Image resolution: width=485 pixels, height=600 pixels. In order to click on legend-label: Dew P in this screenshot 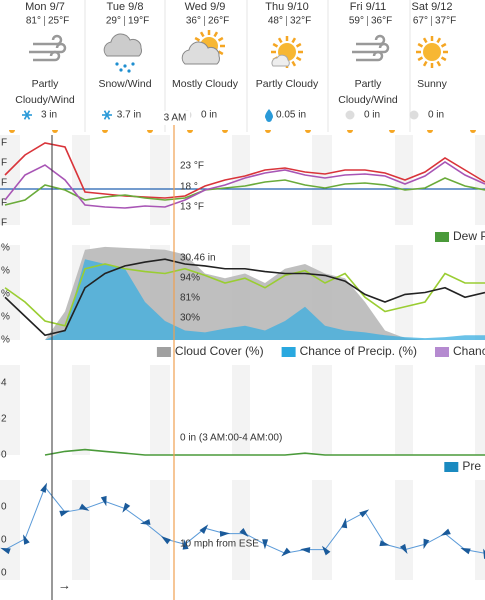, I will do `click(469, 236)`.